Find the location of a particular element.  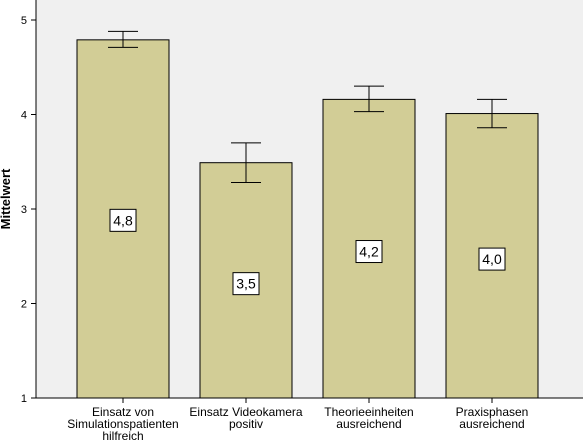

x-category-label-line: Einsatz von is located at coordinates (123, 412).